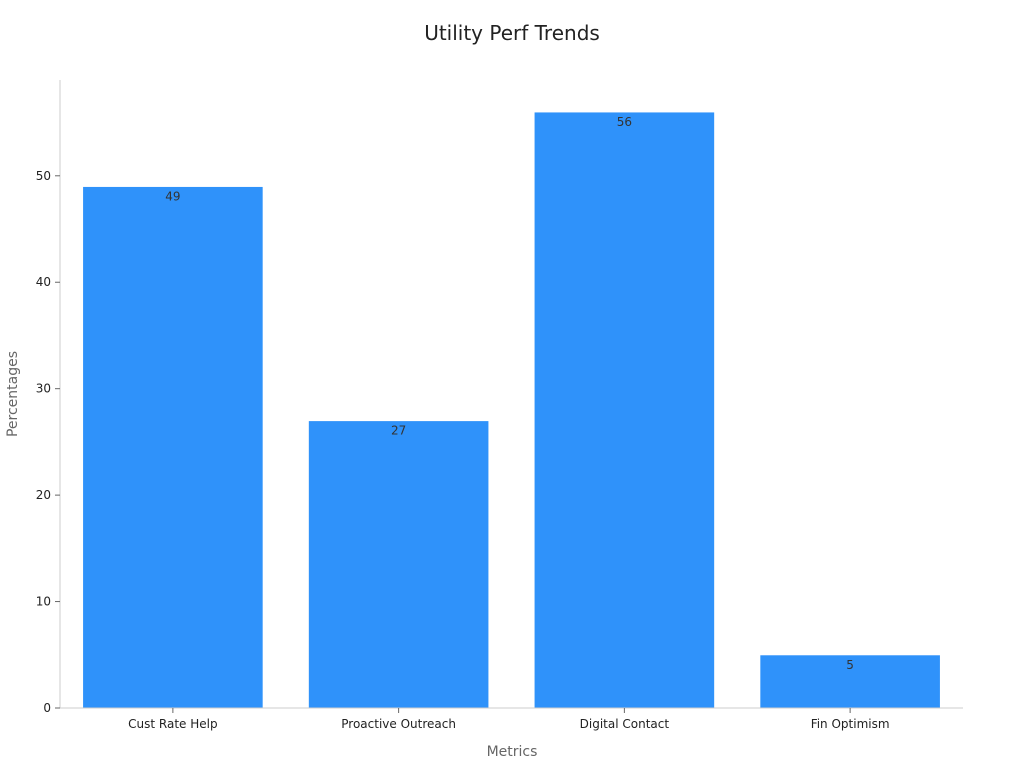 The width and height of the screenshot is (1024, 768). What do you see at coordinates (398, 431) in the screenshot?
I see `data-label: 27` at bounding box center [398, 431].